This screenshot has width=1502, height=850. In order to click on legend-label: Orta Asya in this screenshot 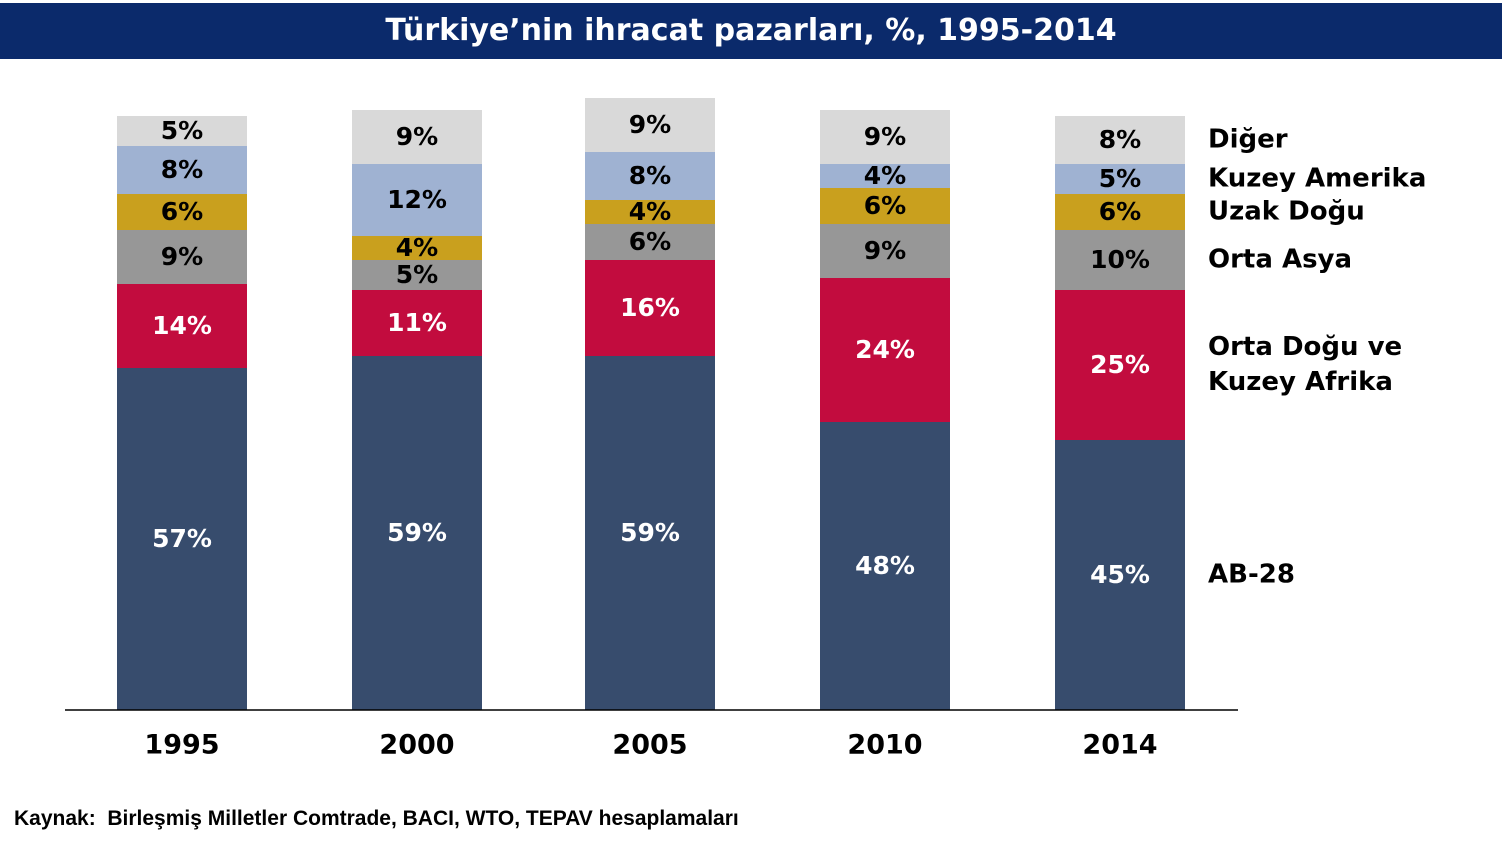, I will do `click(1280, 259)`.